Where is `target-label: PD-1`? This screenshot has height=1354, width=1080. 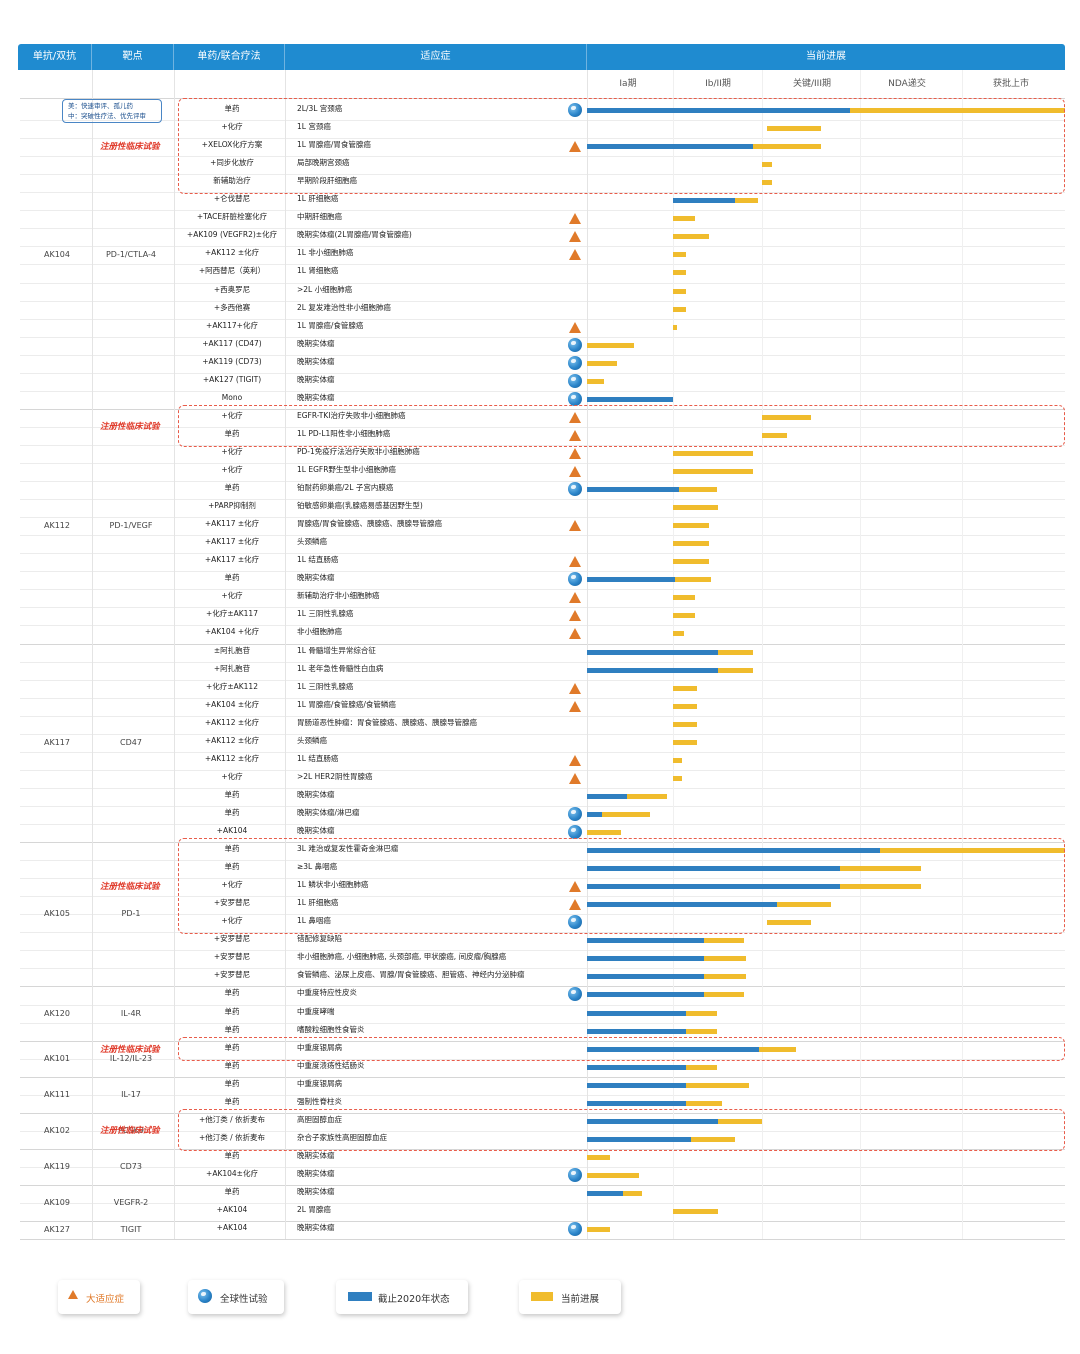 target-label: PD-1 is located at coordinates (131, 914).